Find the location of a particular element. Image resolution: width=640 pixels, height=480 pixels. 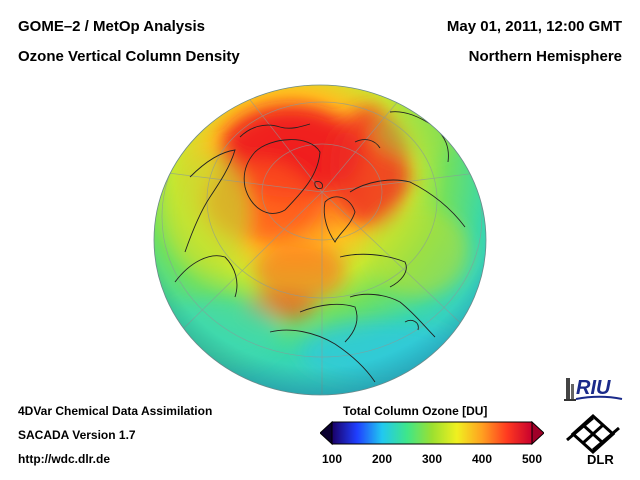

version-label: SACADA Version 1.7 is located at coordinates (77, 435).